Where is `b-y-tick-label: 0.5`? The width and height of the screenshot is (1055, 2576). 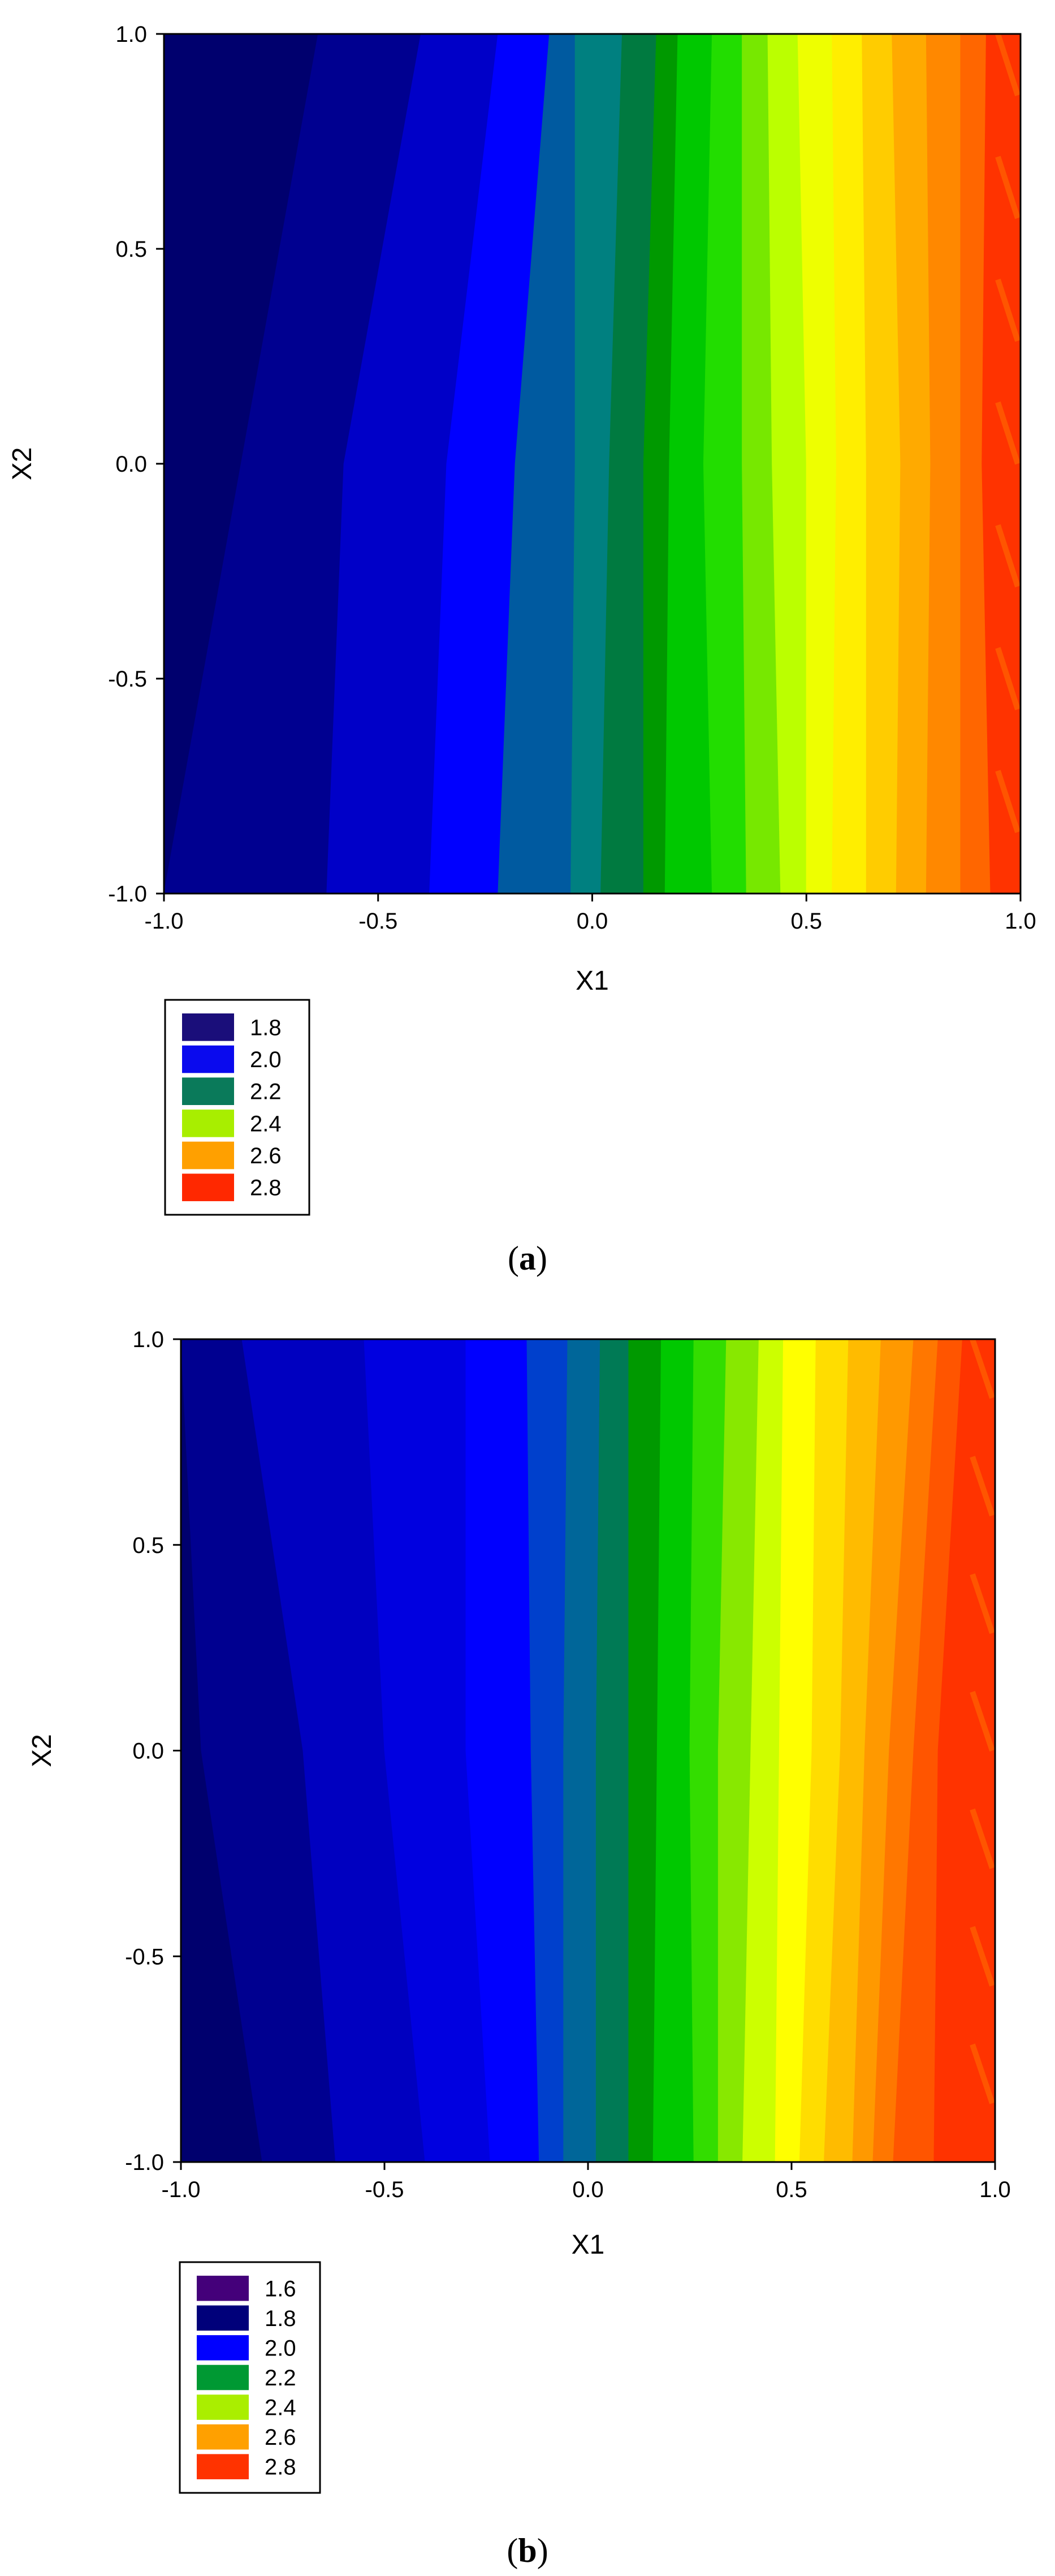
b-y-tick-label: 0.5 is located at coordinates (148, 1546).